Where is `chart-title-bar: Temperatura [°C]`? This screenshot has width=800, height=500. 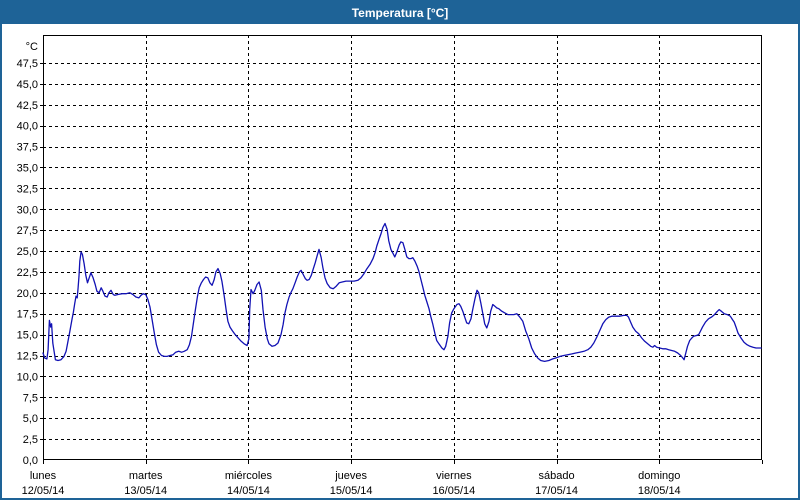 chart-title-bar: Temperatura [°C] is located at coordinates (400, 13).